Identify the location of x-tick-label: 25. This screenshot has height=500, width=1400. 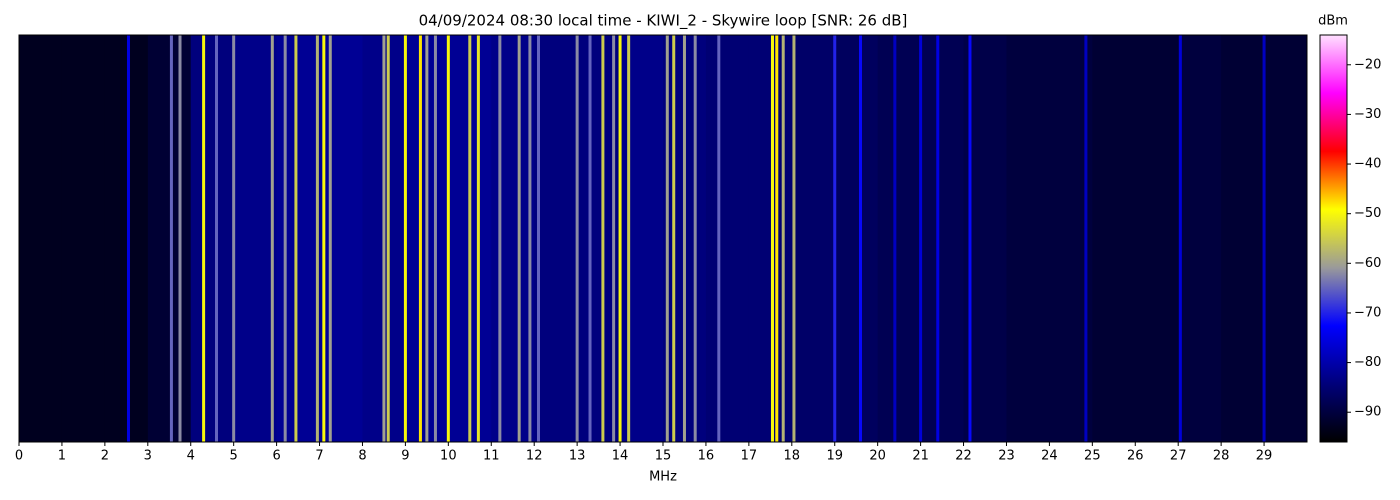
(1092, 456).